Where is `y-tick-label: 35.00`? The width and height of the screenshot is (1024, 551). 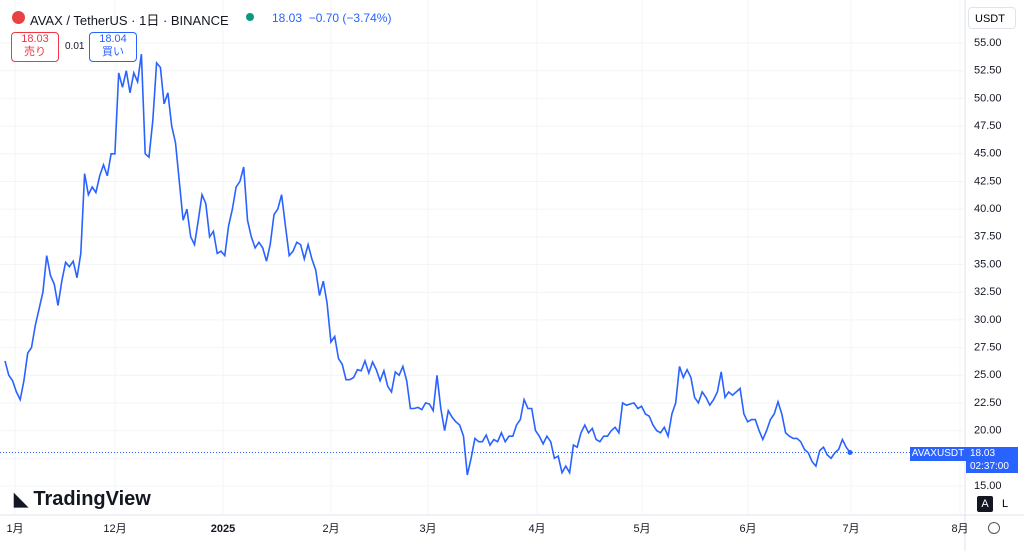
y-tick-label: 35.00 is located at coordinates (988, 264).